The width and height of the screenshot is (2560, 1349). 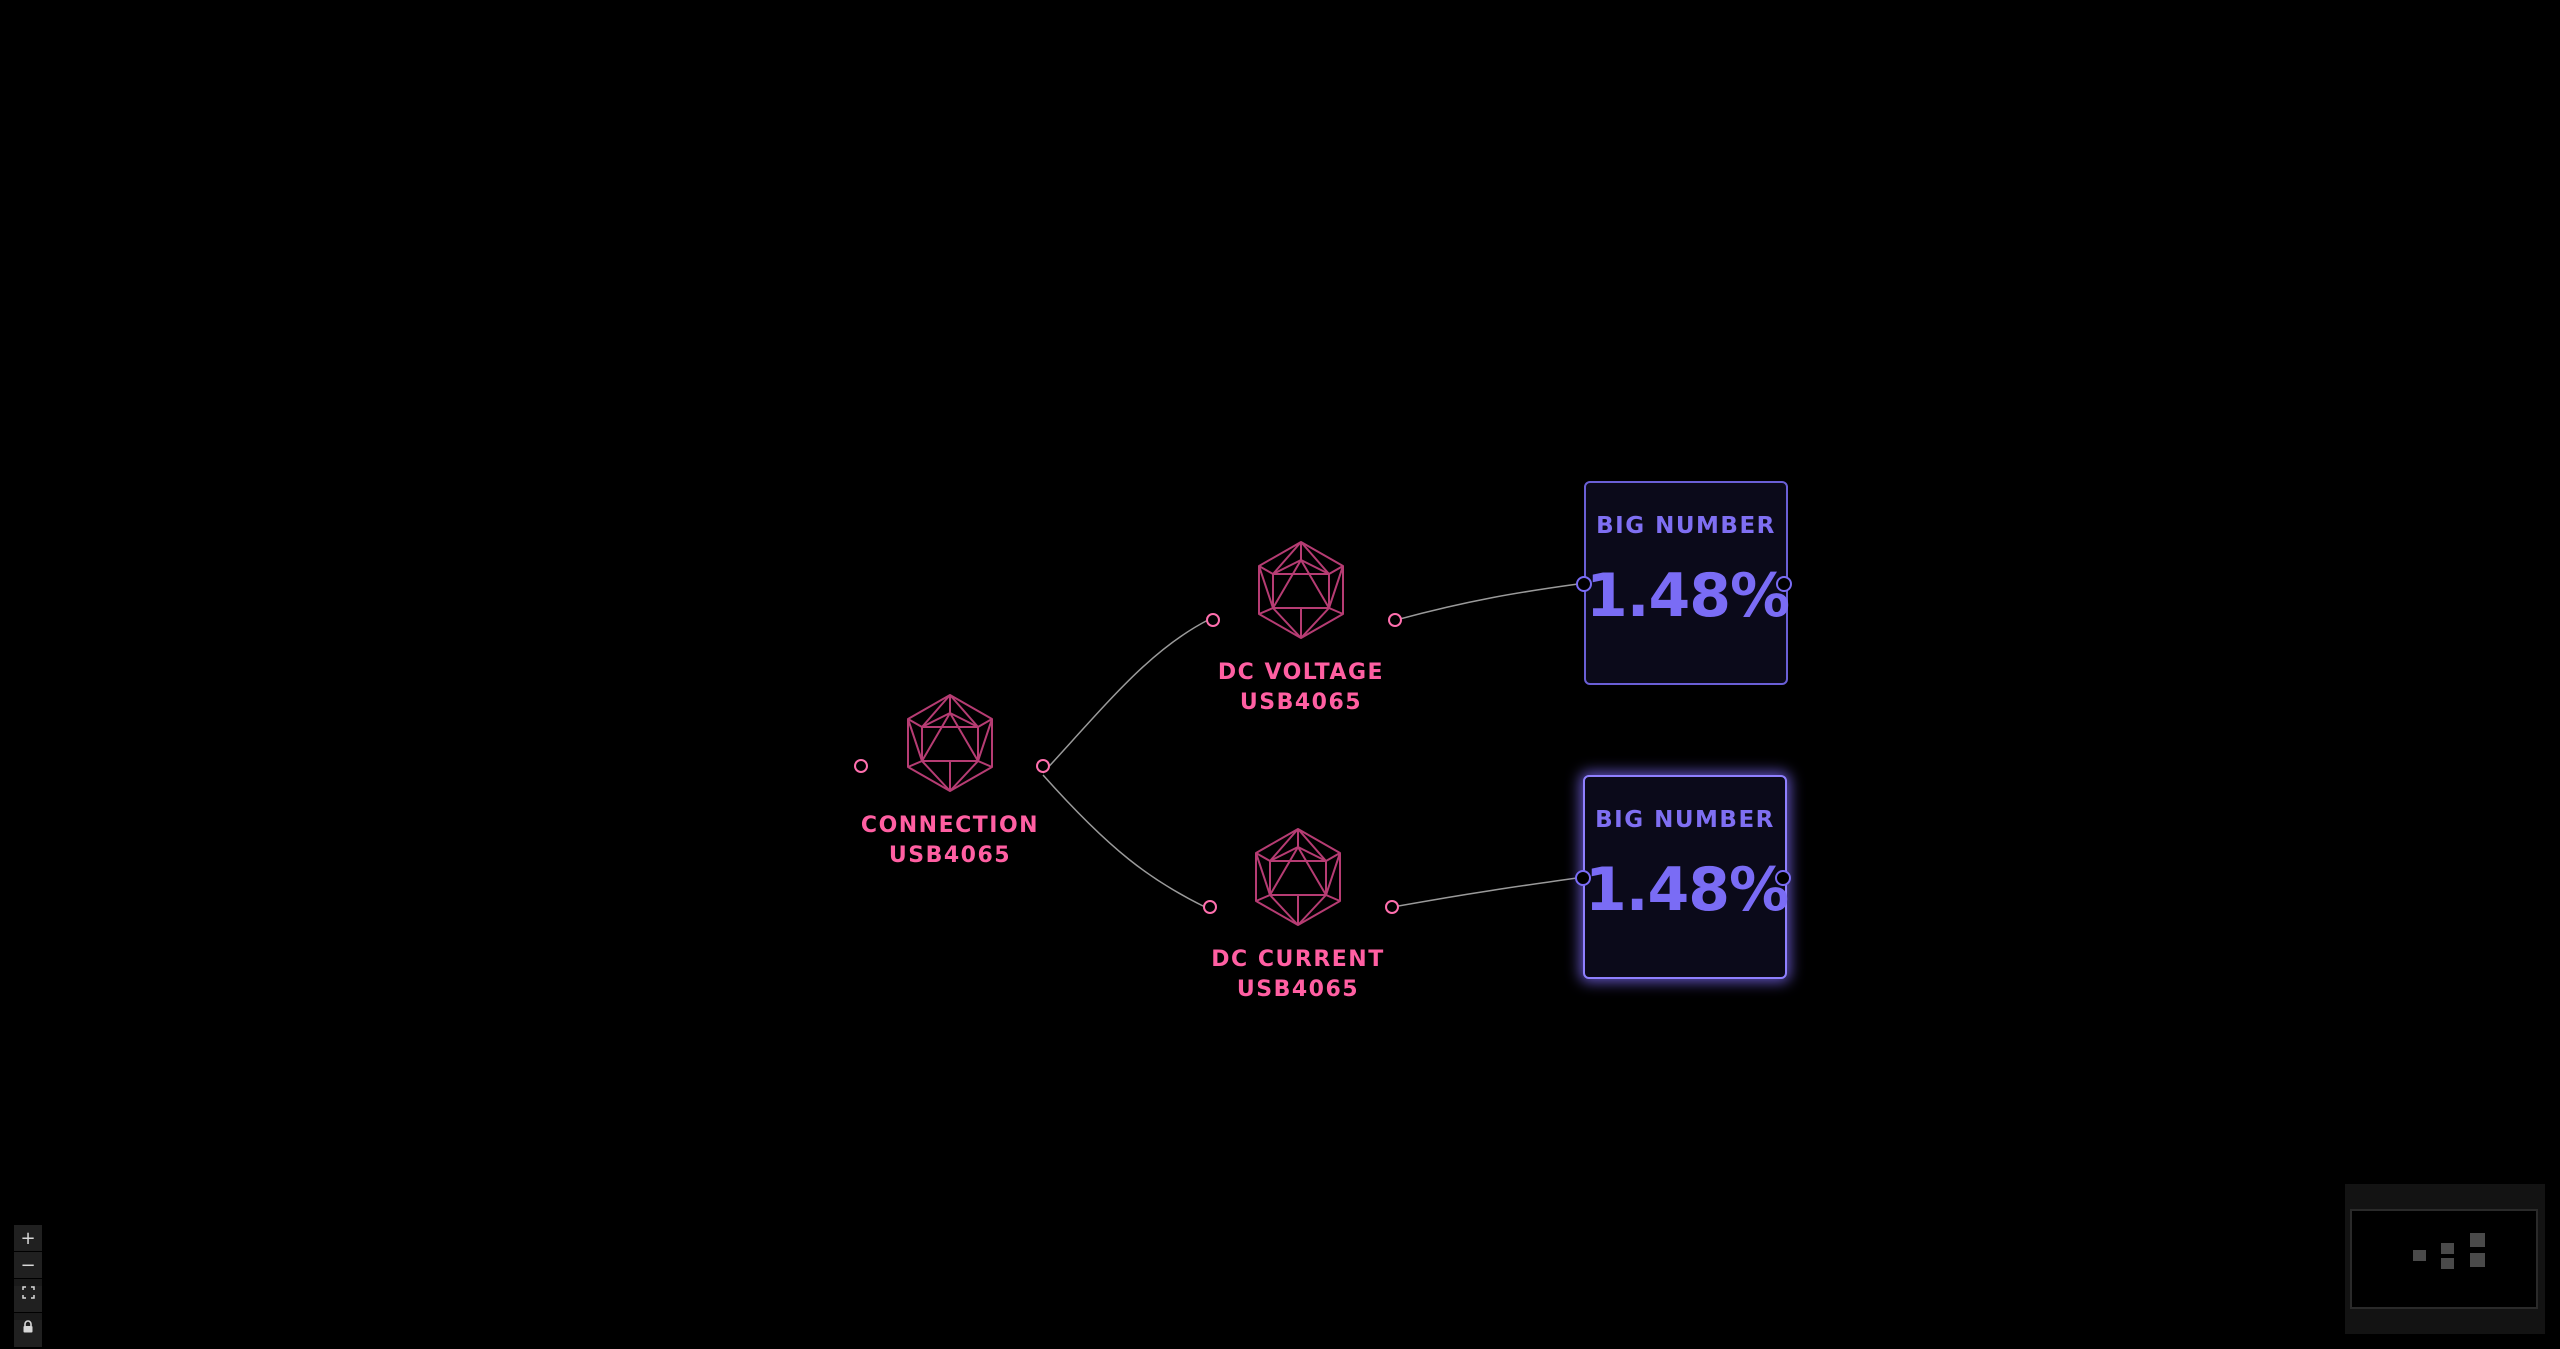 I want to click on node-label: CONNECTION USB4065, so click(x=950, y=841).